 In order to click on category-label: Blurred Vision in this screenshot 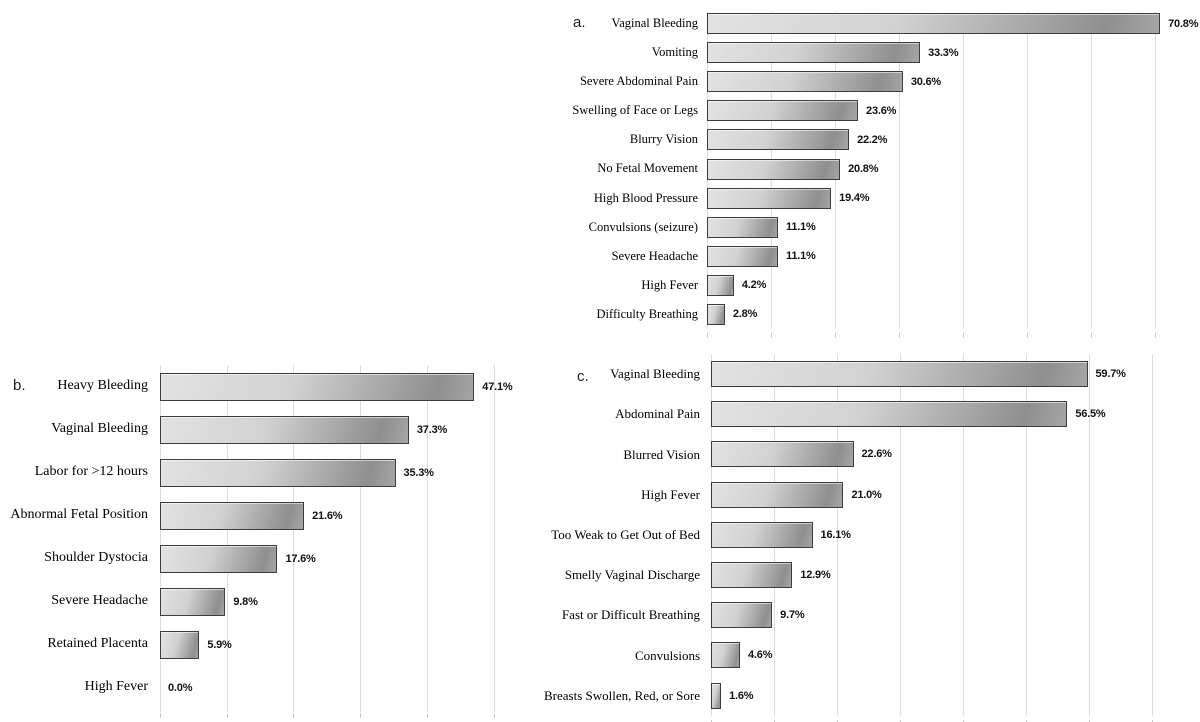, I will do `click(661, 454)`.